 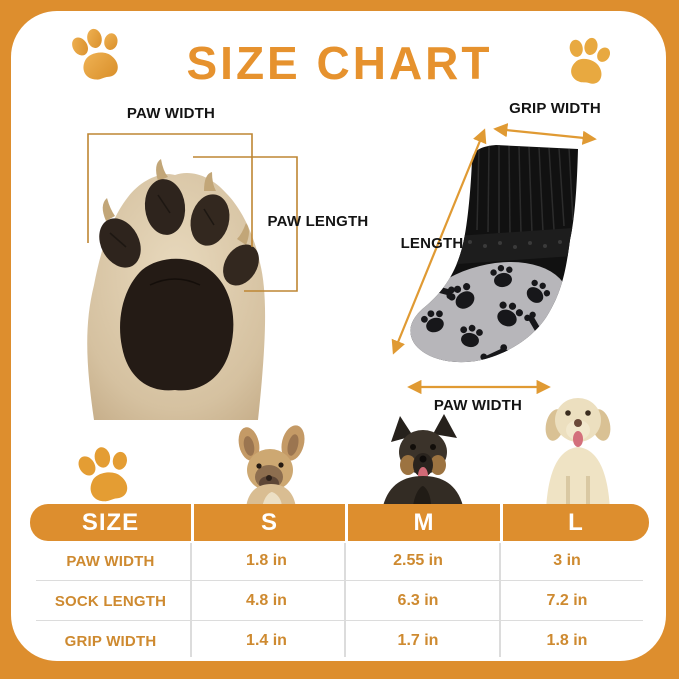 I want to click on large-dog-photo, so click(x=578, y=454).